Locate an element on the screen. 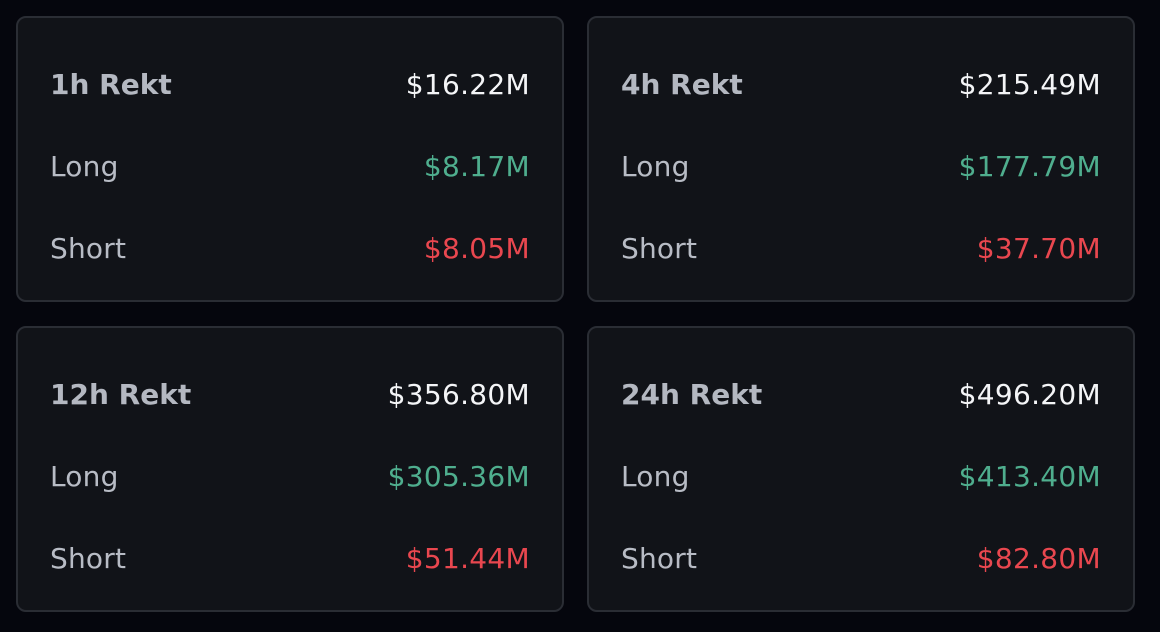  total-value: $215.49M is located at coordinates (1029, 84).